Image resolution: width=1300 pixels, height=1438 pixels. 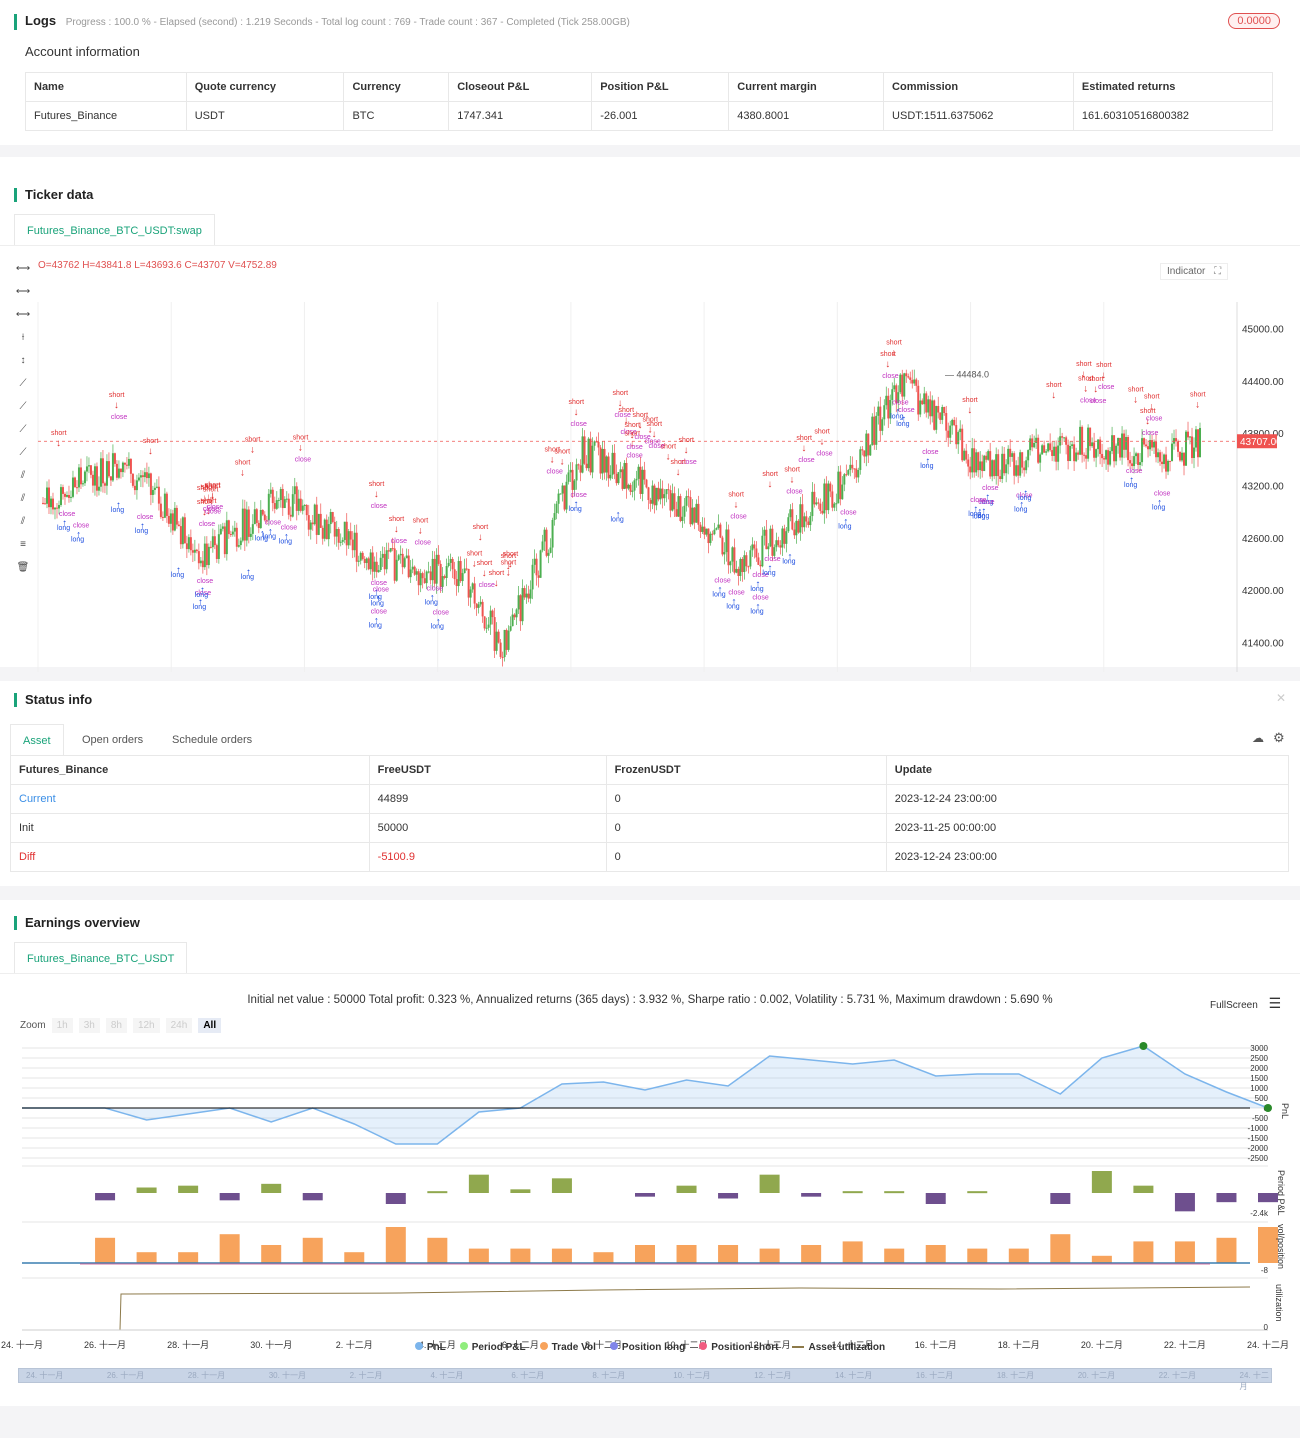 What do you see at coordinates (62, 1025) in the screenshot?
I see `zoom-1h-button: 1h` at bounding box center [62, 1025].